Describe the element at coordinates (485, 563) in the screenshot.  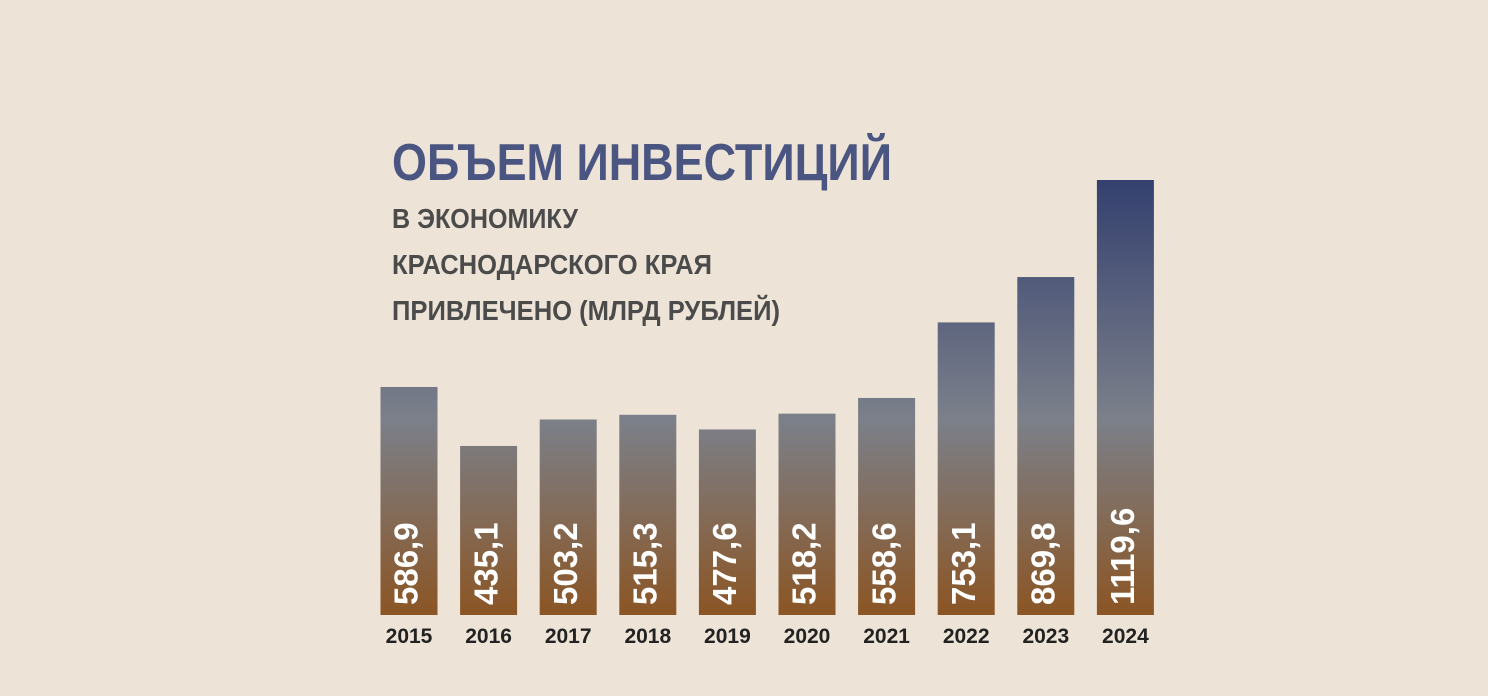
I see `value-label: 435,1` at that location.